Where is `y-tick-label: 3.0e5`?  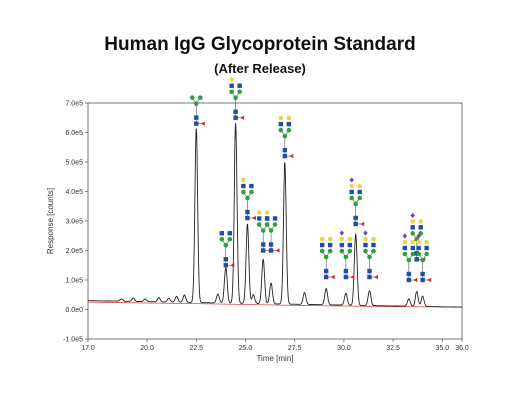
y-tick-label: 3.0e5 is located at coordinates (74, 222).